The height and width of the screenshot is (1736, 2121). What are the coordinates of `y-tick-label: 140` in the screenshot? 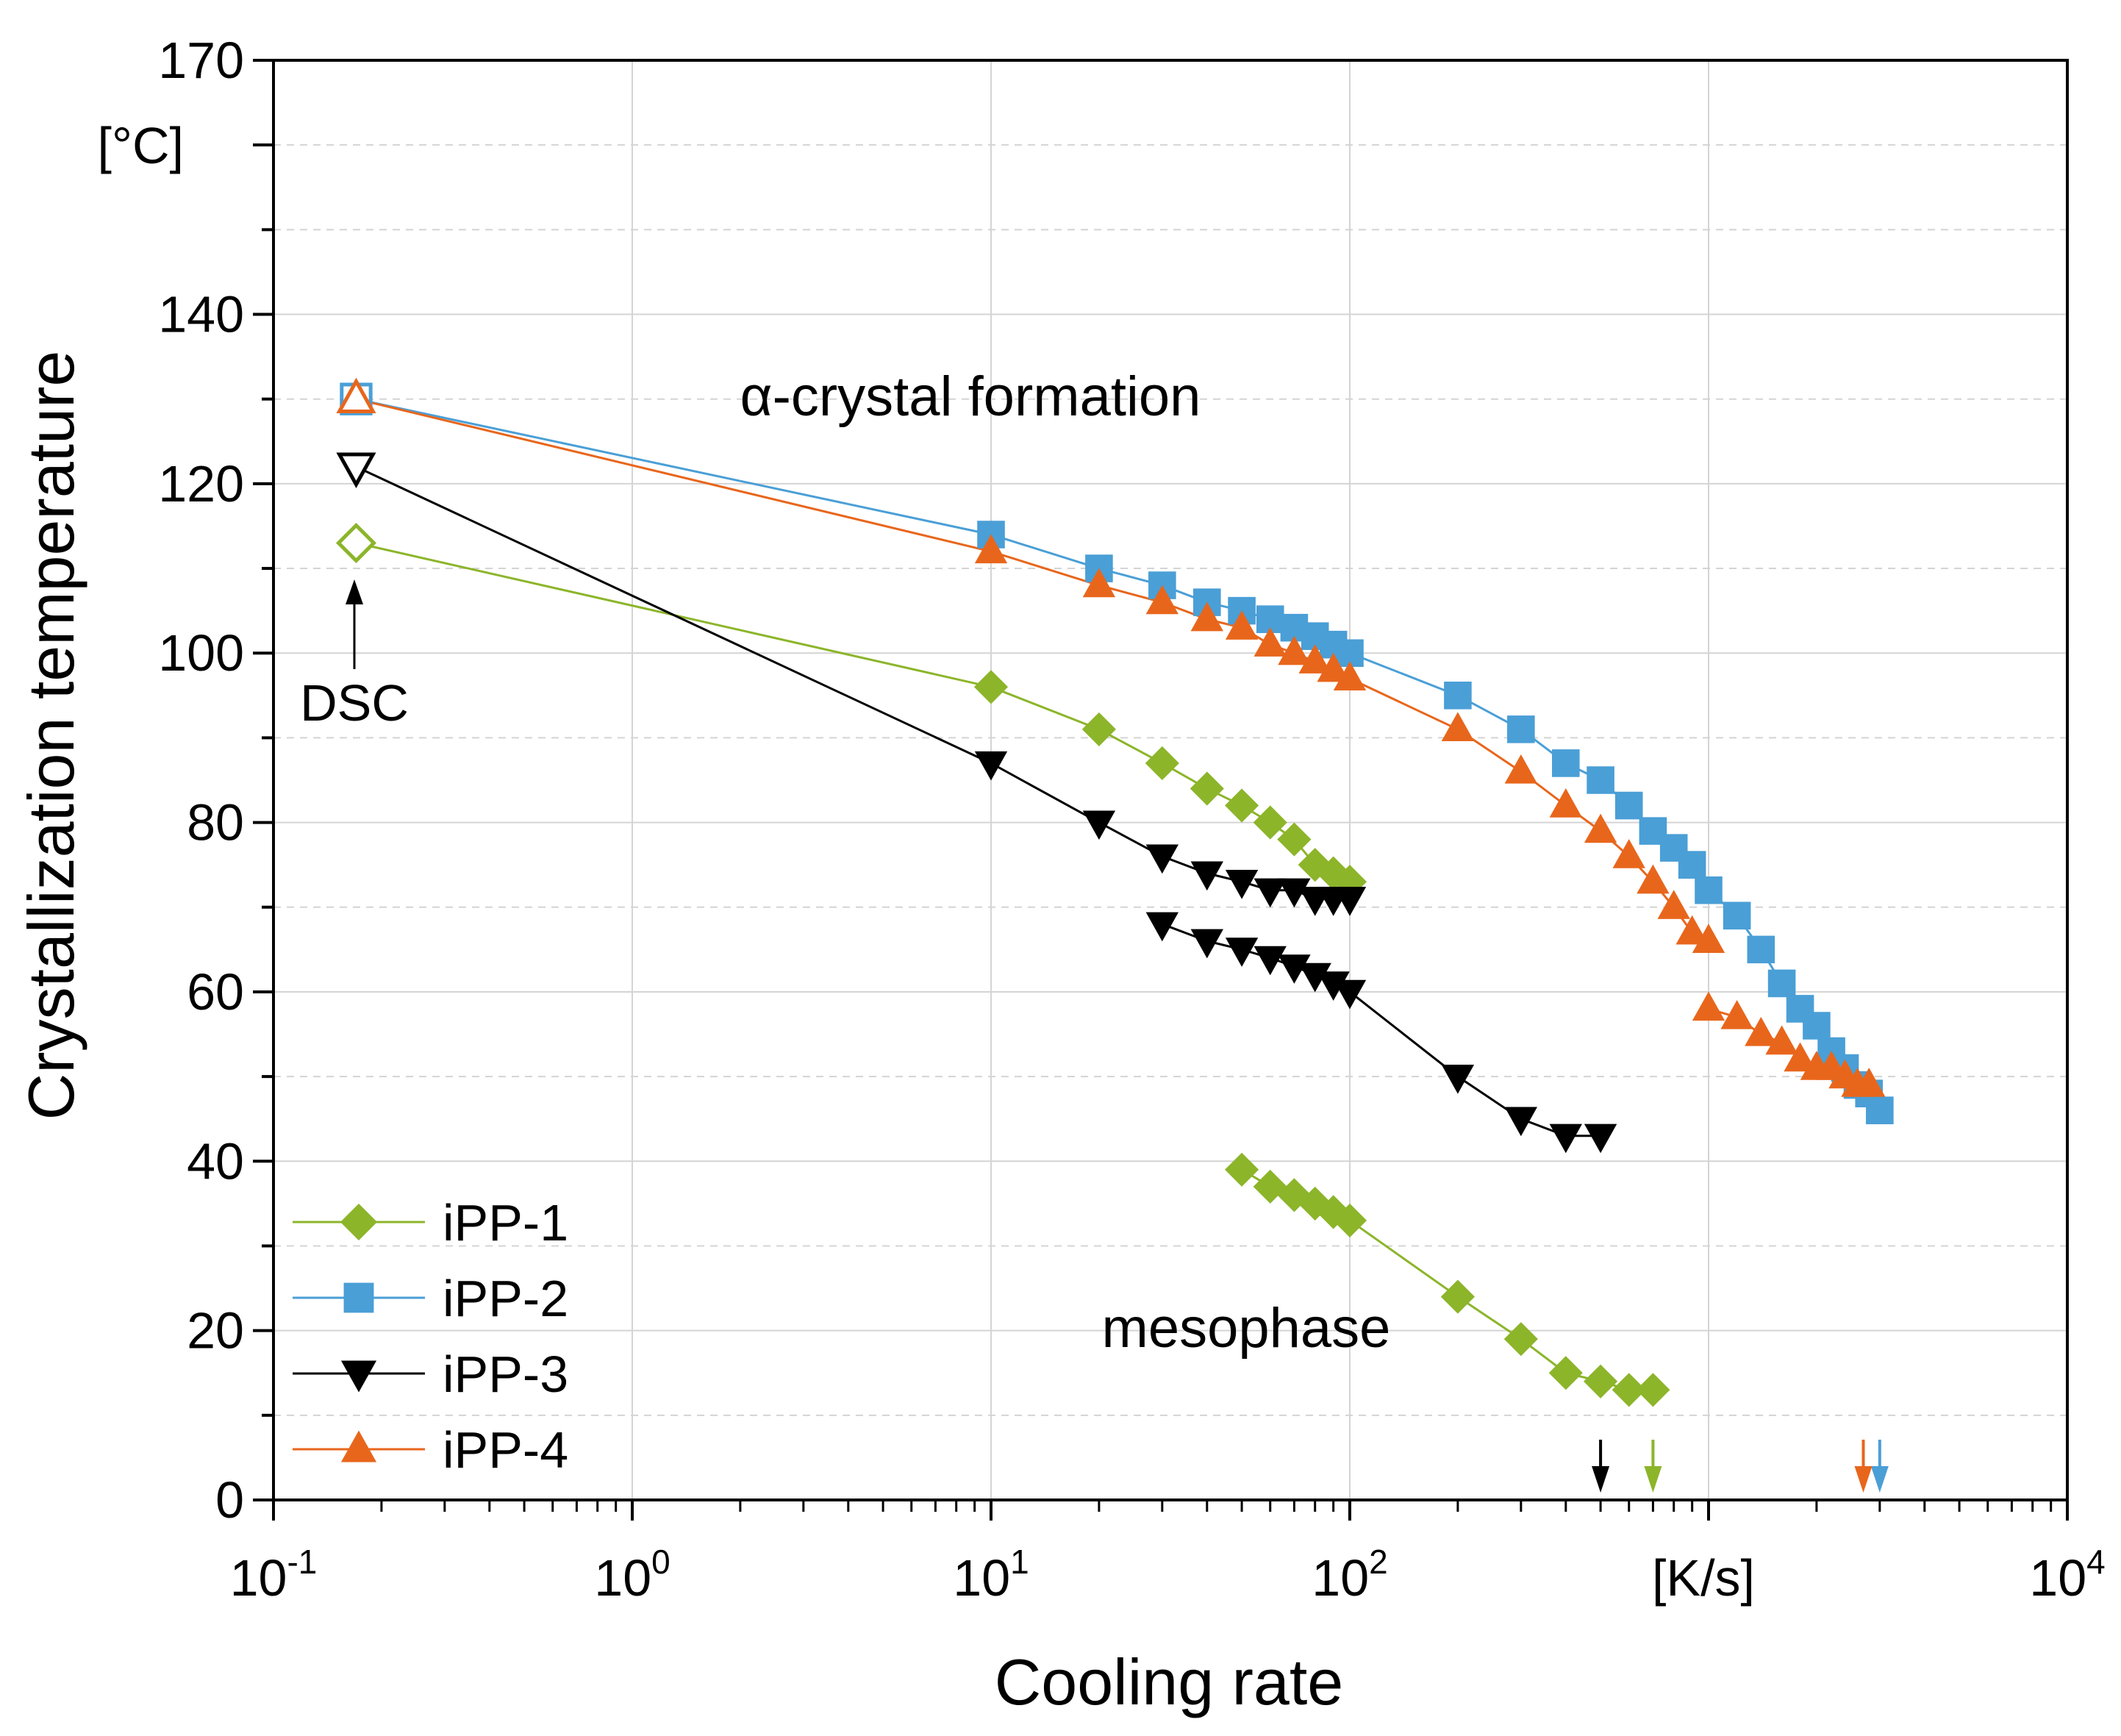 It's located at (201, 314).